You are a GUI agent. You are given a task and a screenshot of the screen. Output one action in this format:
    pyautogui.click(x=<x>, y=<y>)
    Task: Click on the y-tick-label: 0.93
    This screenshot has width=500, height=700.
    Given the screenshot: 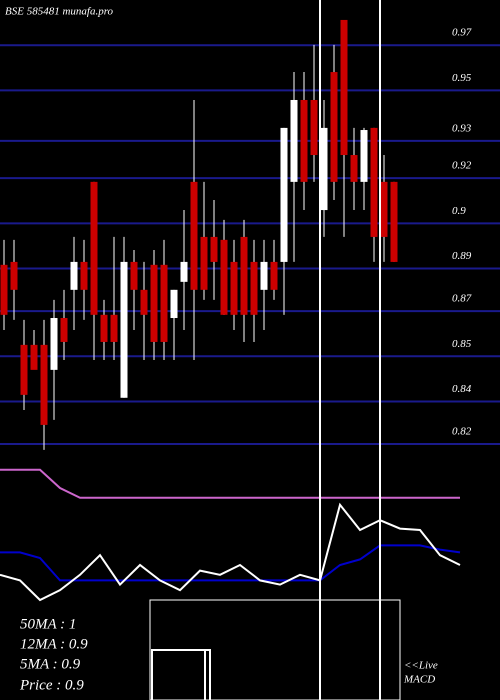 What is the action you would take?
    pyautogui.click(x=462, y=128)
    